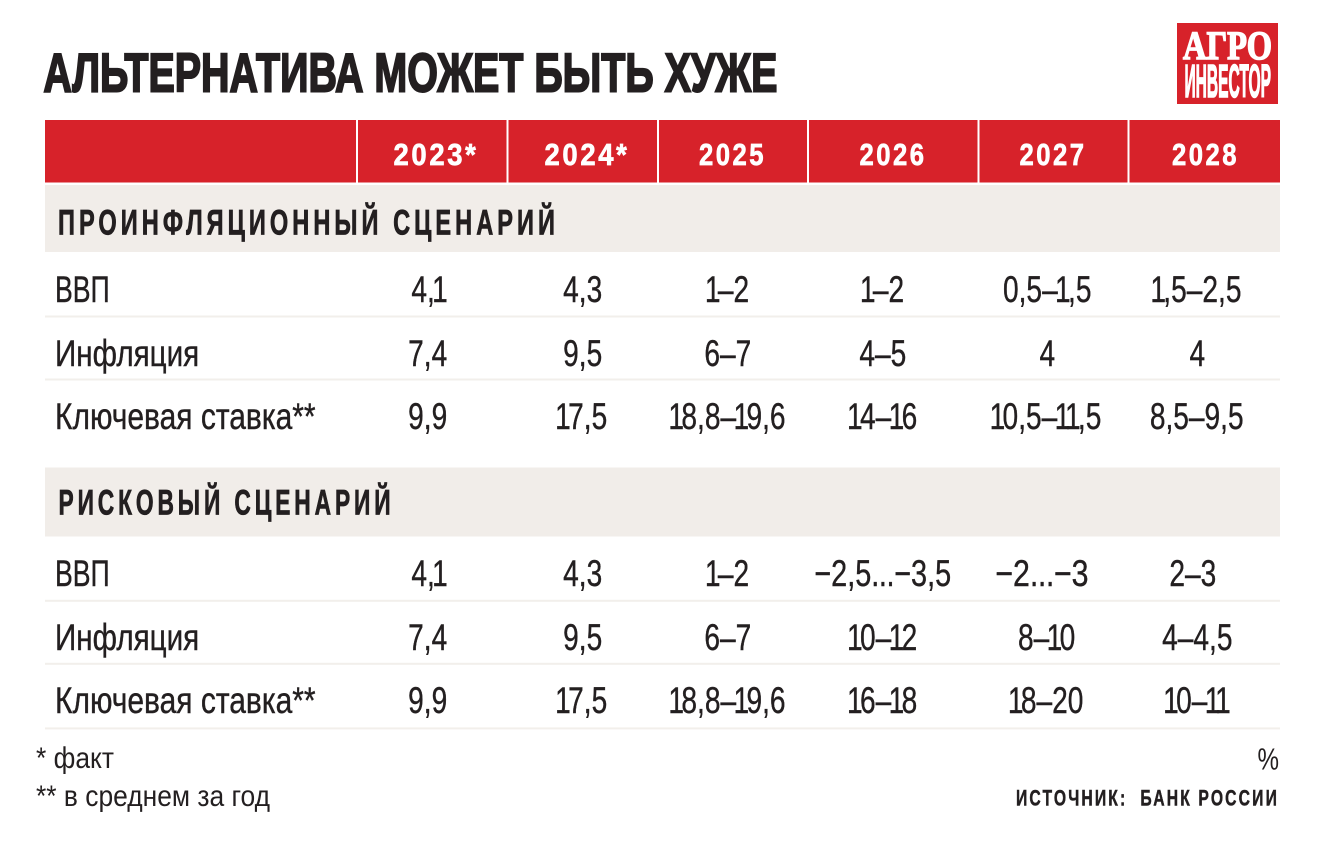 The image size is (1319, 856). What do you see at coordinates (1205, 154) in the screenshot?
I see `svg-text: 2028` at bounding box center [1205, 154].